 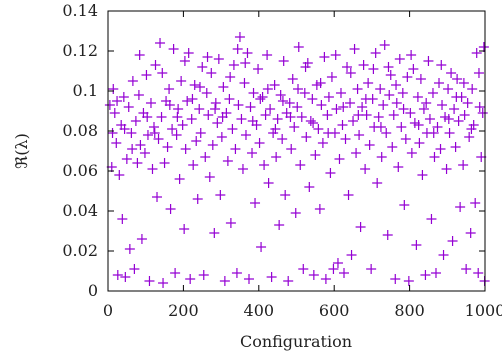 What do you see at coordinates (80, 170) in the screenshot?
I see `y-tick-label: 0.06` at bounding box center [80, 170].